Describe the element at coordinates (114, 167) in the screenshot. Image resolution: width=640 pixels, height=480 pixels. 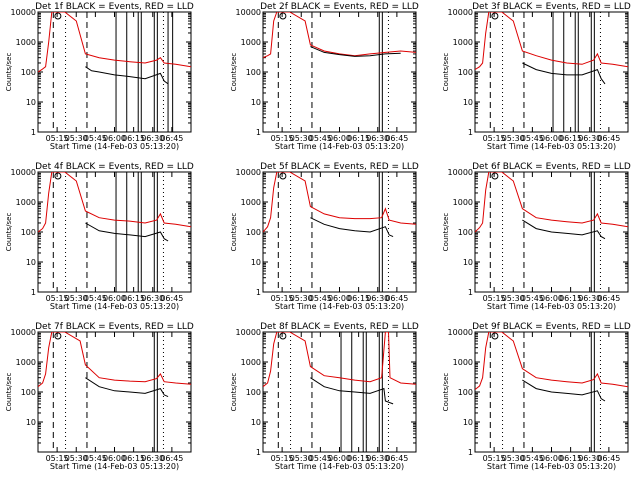
I see `chart-title: Det 4f BLACK = Events, RED = LLD` at that location.